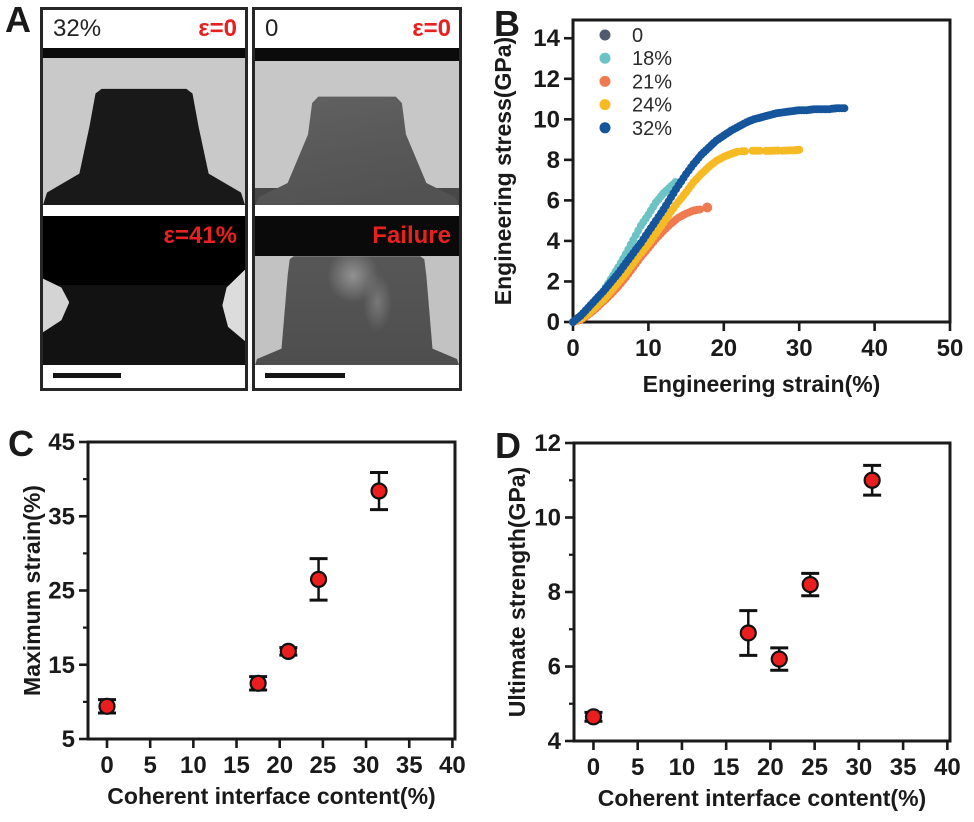 The width and height of the screenshot is (974, 822). I want to click on strain-41-label: ε=41%, so click(200, 235).